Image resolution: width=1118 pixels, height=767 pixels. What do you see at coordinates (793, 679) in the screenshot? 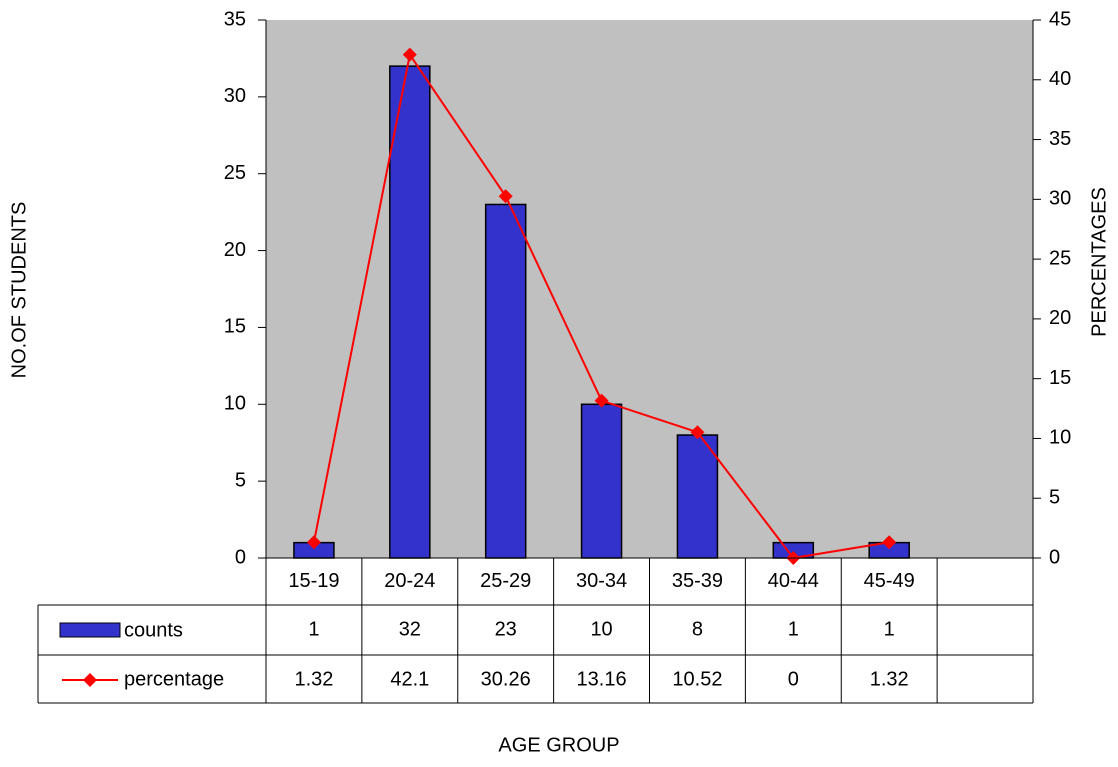
I see `table-value: 0` at bounding box center [793, 679].